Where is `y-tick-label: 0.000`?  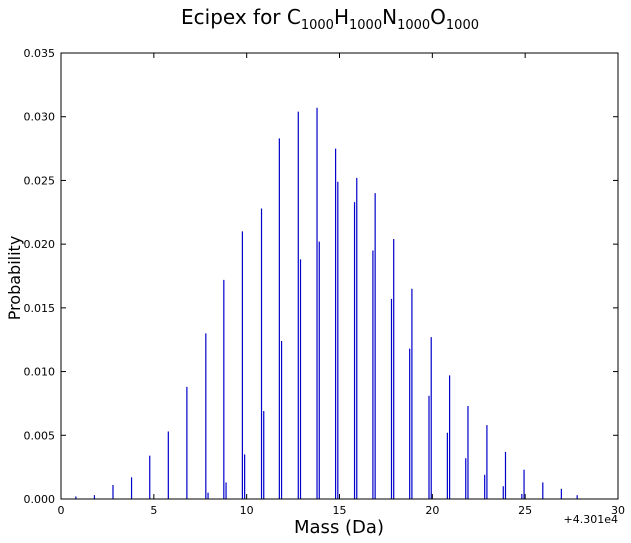 y-tick-label: 0.000 is located at coordinates (40, 499).